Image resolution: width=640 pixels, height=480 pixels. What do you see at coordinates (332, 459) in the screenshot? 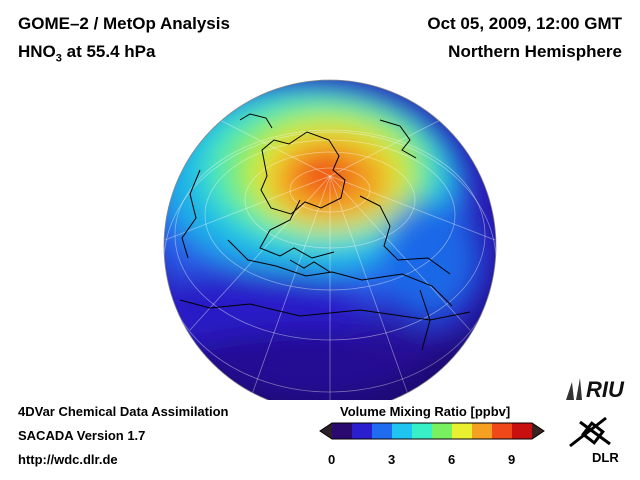
I see `colorbar-tick-label: 0` at bounding box center [332, 459].